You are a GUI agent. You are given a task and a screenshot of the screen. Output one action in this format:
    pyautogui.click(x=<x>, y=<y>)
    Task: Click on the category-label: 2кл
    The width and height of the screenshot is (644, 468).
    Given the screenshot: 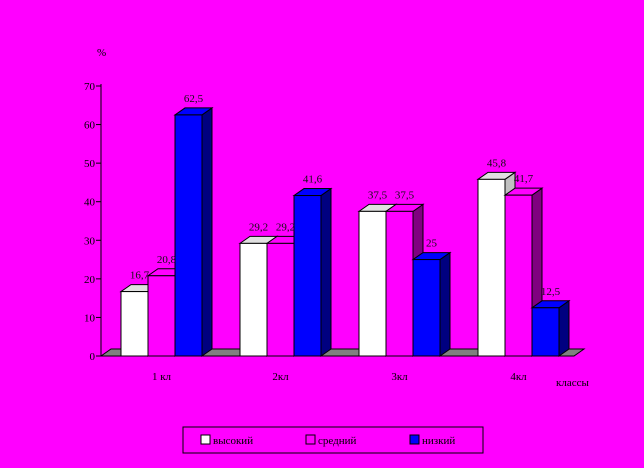 What is the action you would take?
    pyautogui.click(x=280, y=377)
    